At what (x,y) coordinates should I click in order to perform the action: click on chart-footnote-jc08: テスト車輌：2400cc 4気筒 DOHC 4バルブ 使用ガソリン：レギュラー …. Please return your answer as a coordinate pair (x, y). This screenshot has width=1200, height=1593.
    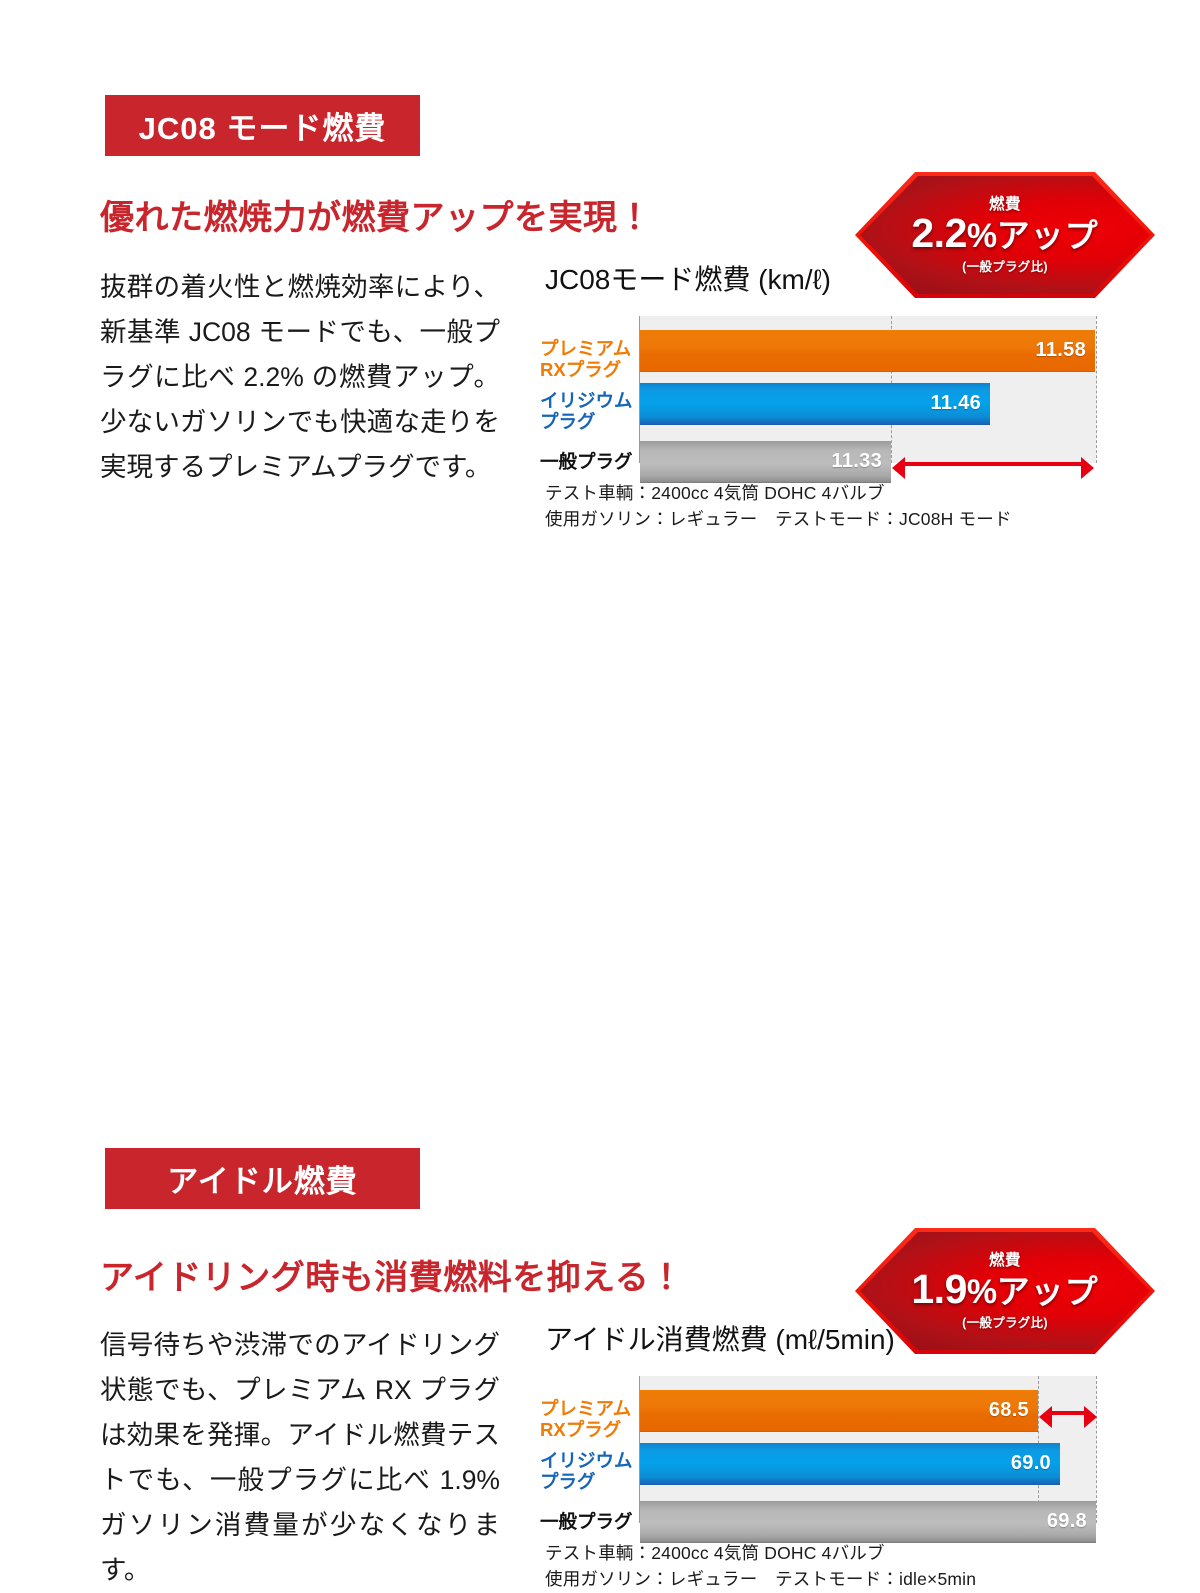
    Looking at the image, I should click on (778, 506).